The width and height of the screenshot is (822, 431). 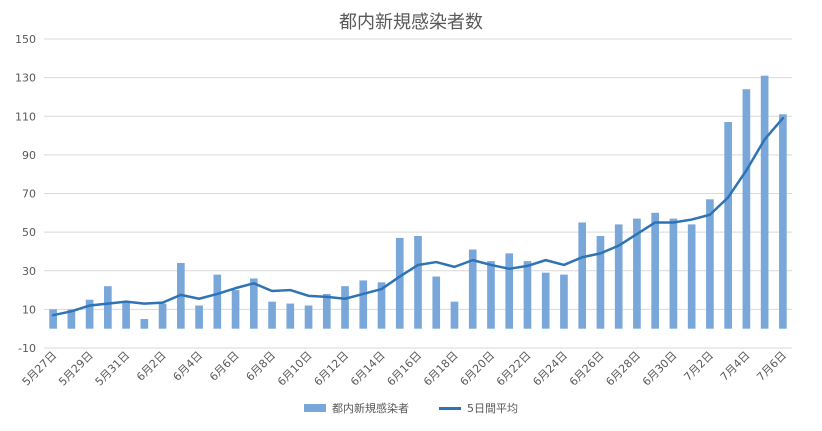 I want to click on y-tick-label: 50, so click(x=29, y=232).